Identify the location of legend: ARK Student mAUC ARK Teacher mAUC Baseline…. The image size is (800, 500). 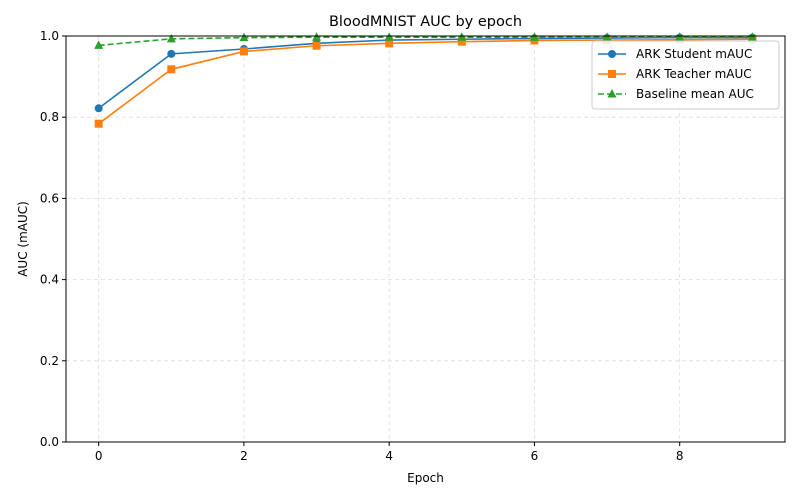
(685, 75).